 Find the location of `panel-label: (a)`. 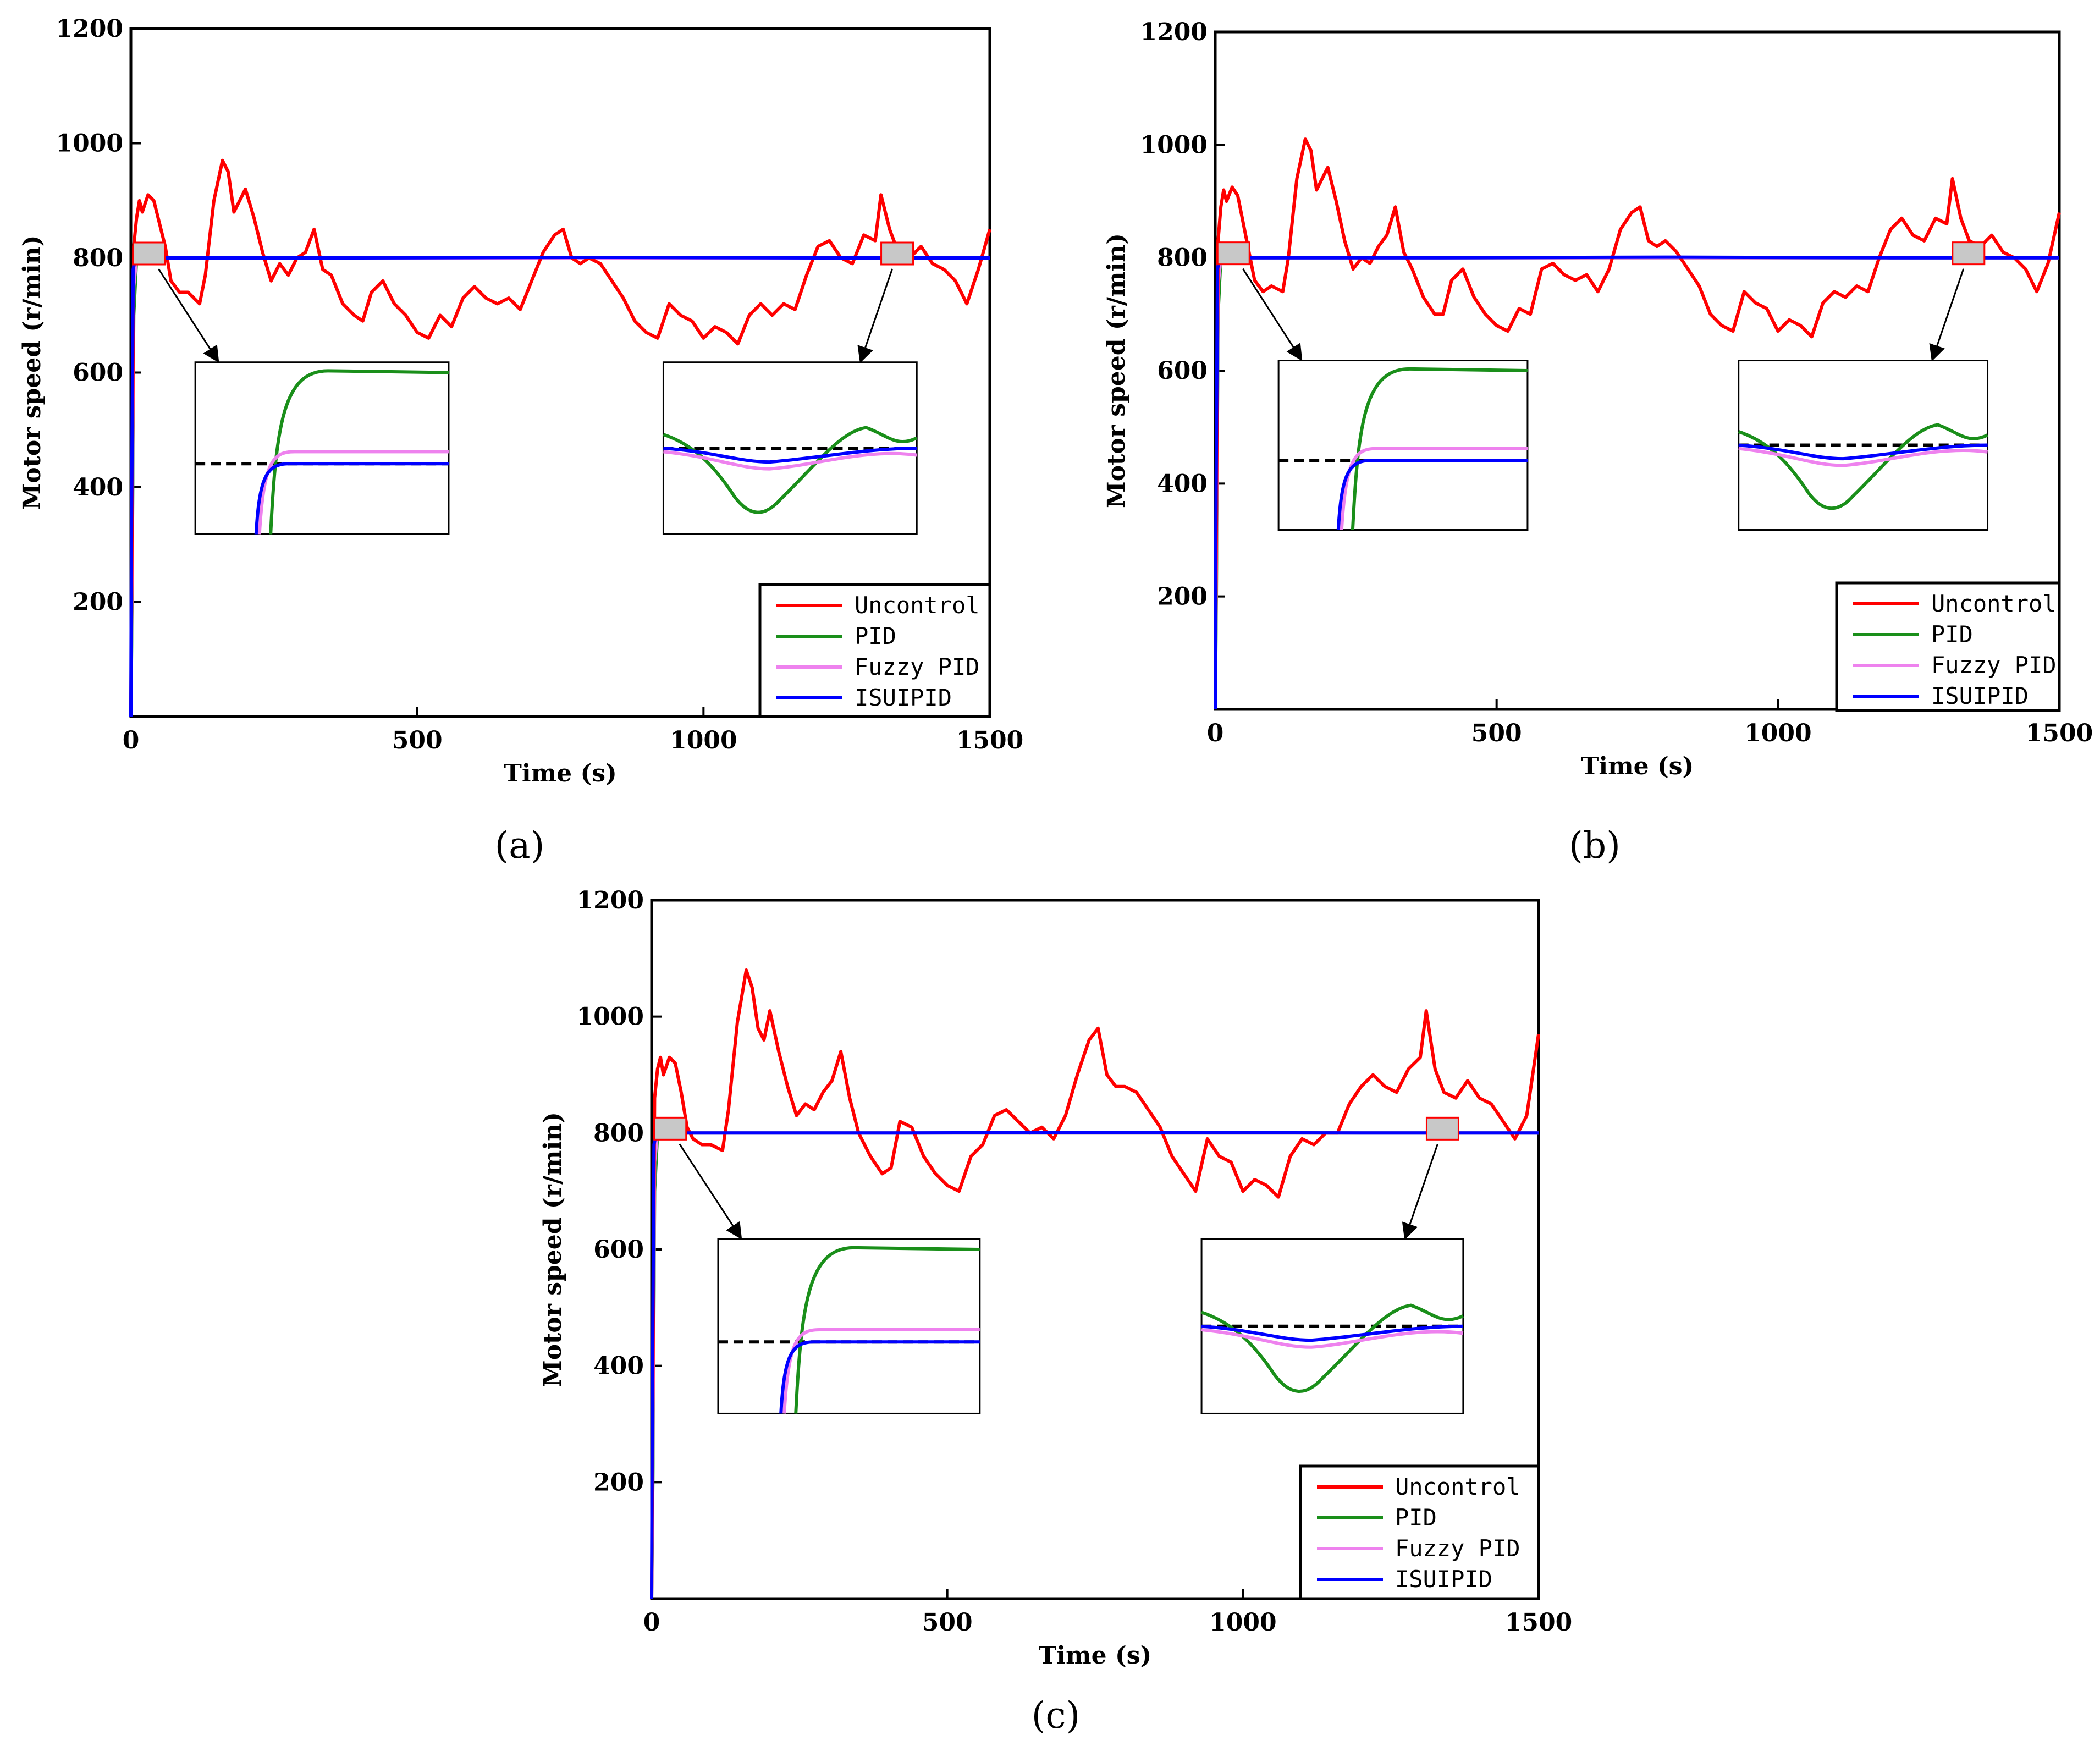

panel-label: (a) is located at coordinates (520, 845).